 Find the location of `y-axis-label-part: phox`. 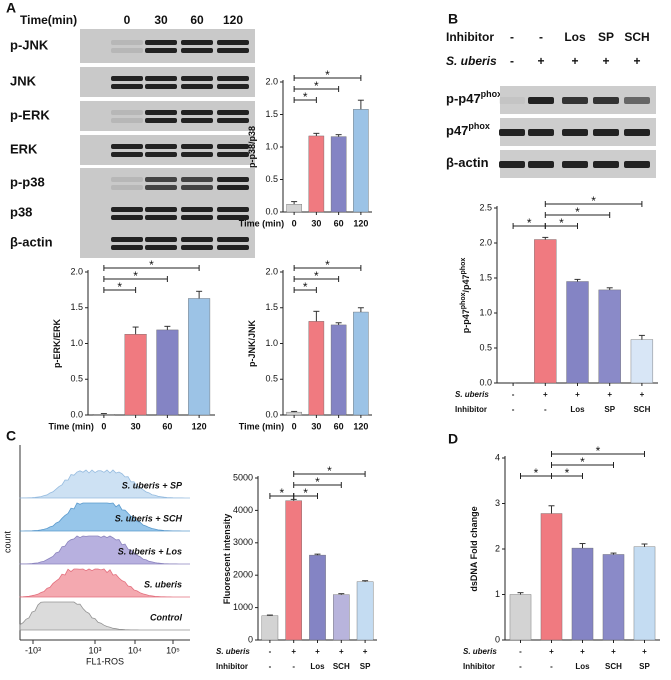

y-axis-label-part: phox is located at coordinates (463, 300).